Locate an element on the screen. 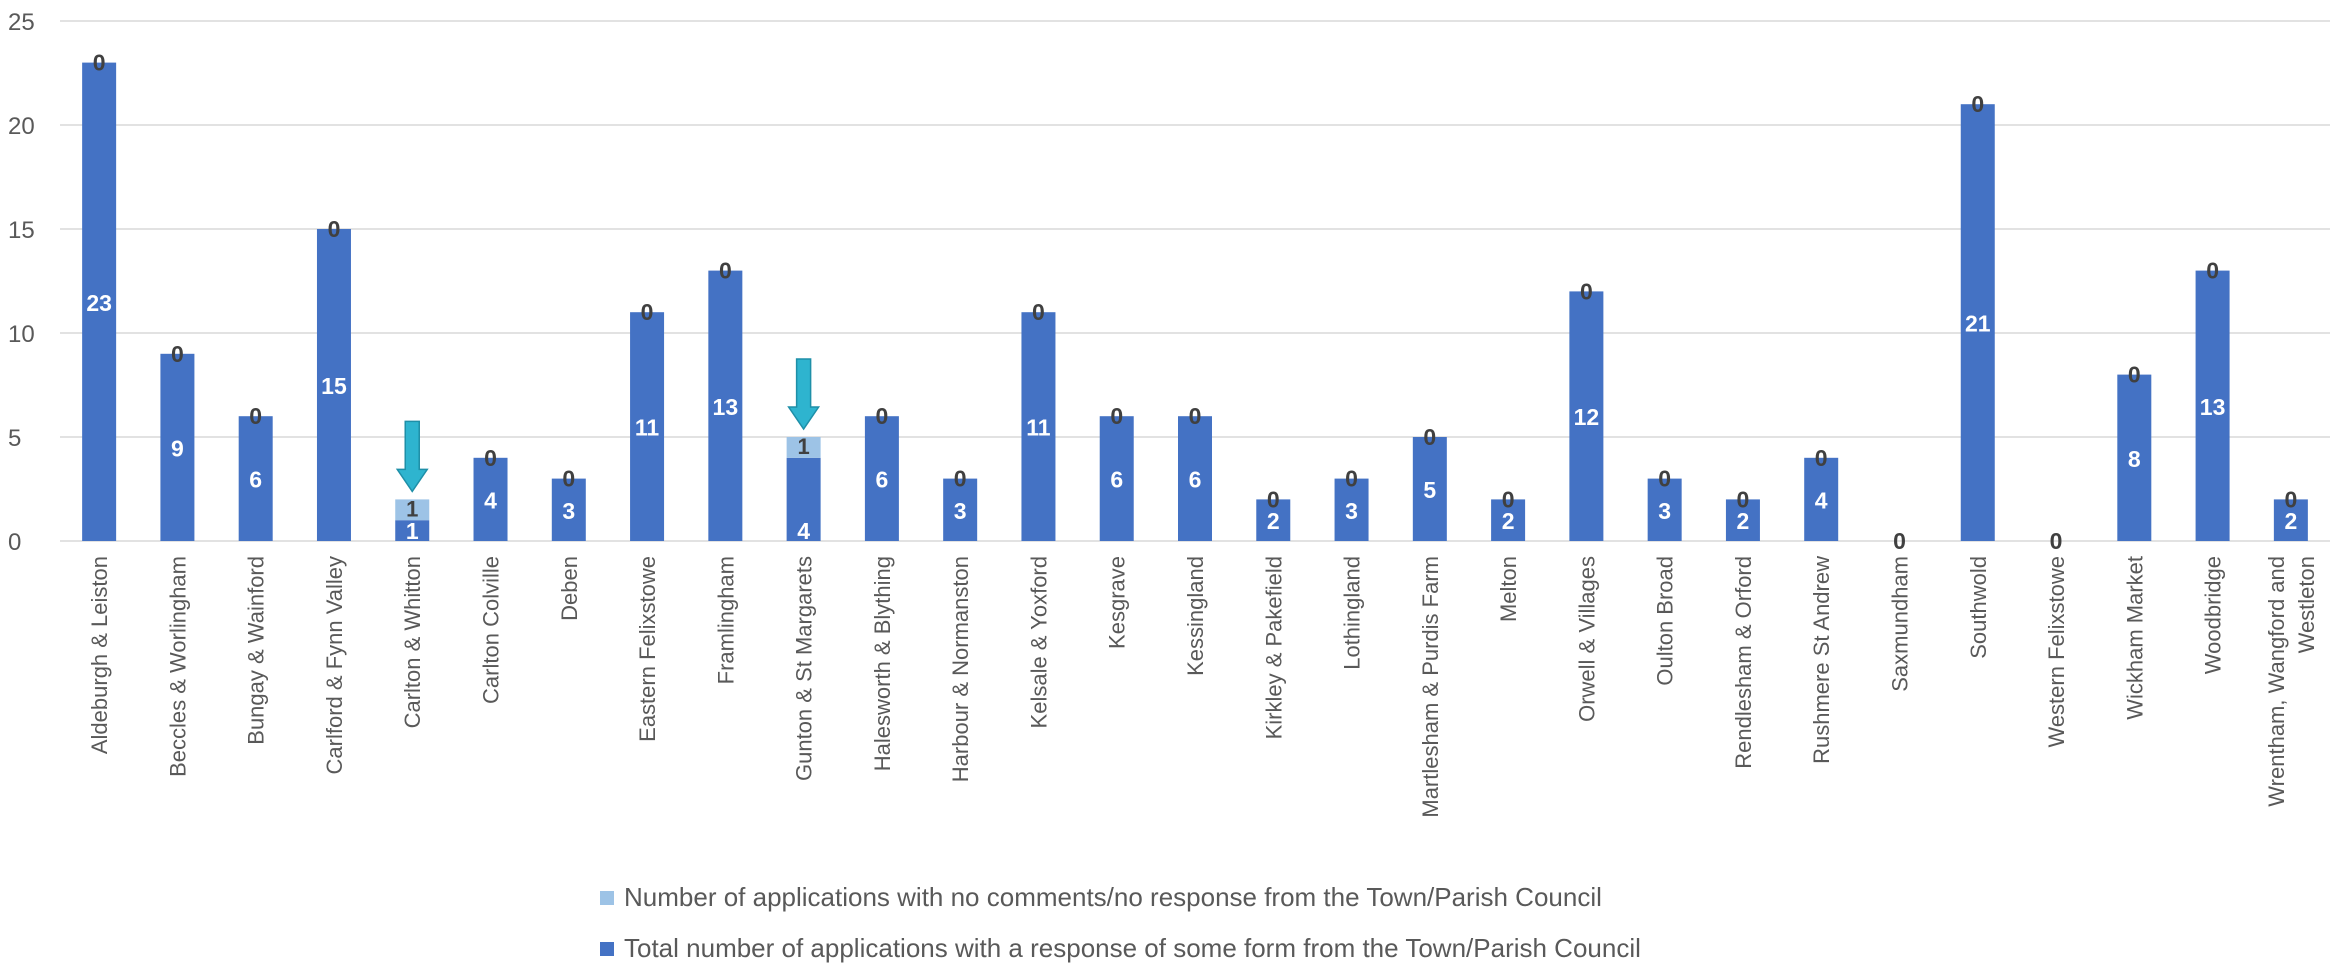 The height and width of the screenshot is (966, 2336). data-label-no-response-cat-18: 0 is located at coordinates (1508, 499).